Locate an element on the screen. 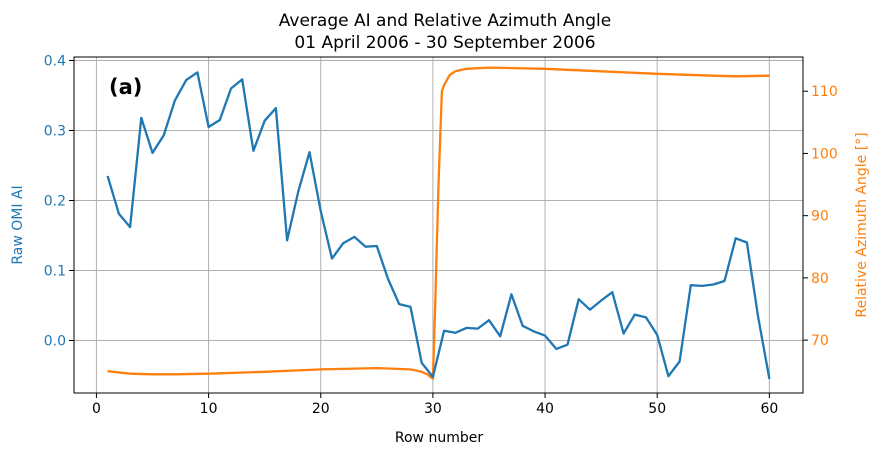 The width and height of the screenshot is (875, 453). chart-title-line1: Average AI and Relative Azimuth Angle is located at coordinates (445, 21).